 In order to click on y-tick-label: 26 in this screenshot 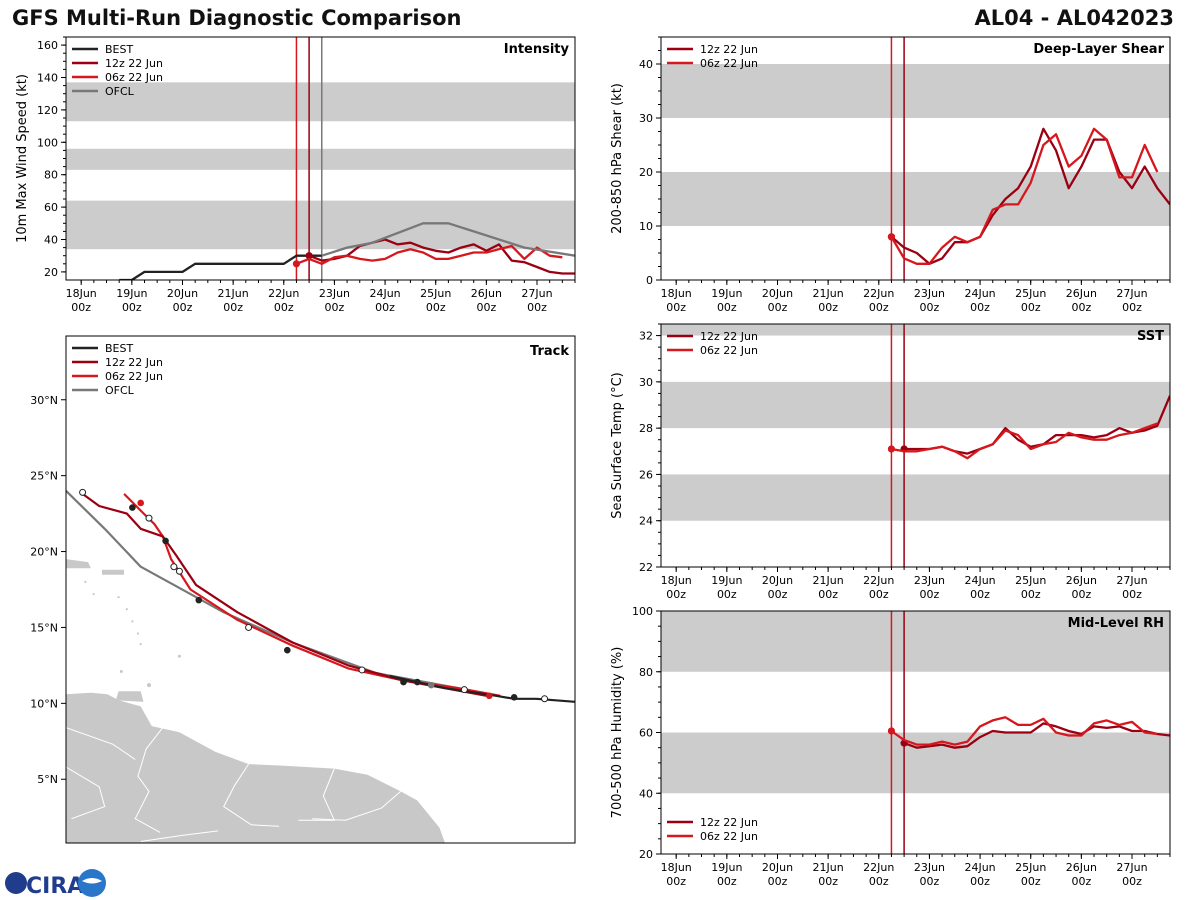, I will do `click(646, 474)`.